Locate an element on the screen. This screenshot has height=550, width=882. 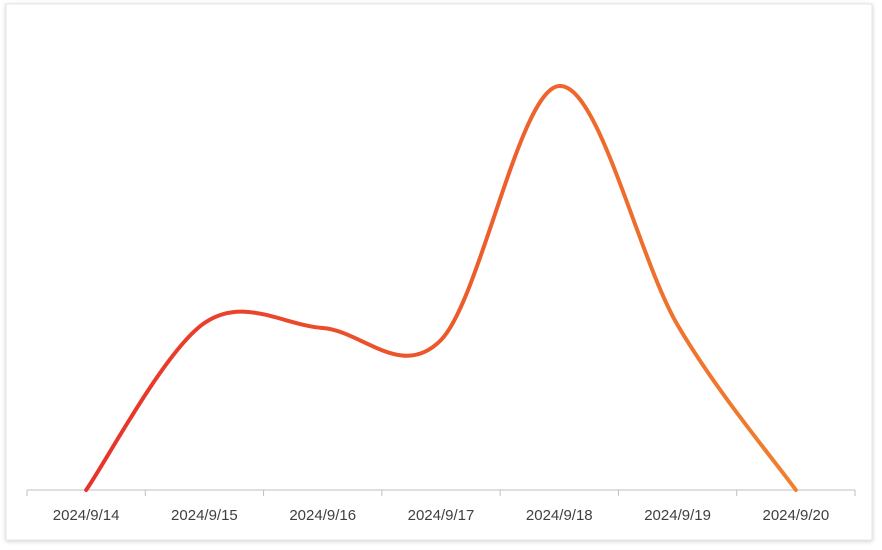
x-tick-label: 2024/9/14 is located at coordinates (86, 515).